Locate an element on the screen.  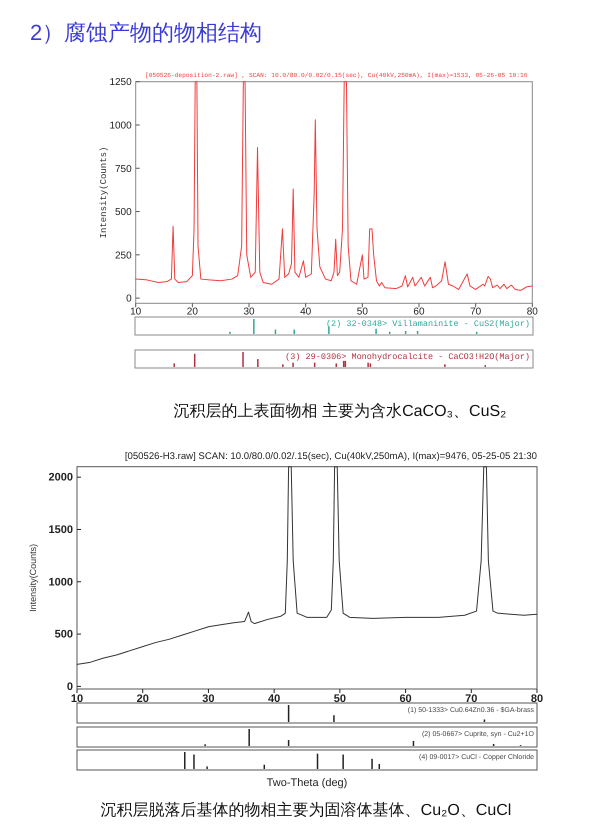
annotation: (2) 32-0348> Villamaninite - CuS2(Major) is located at coordinates (428, 324).